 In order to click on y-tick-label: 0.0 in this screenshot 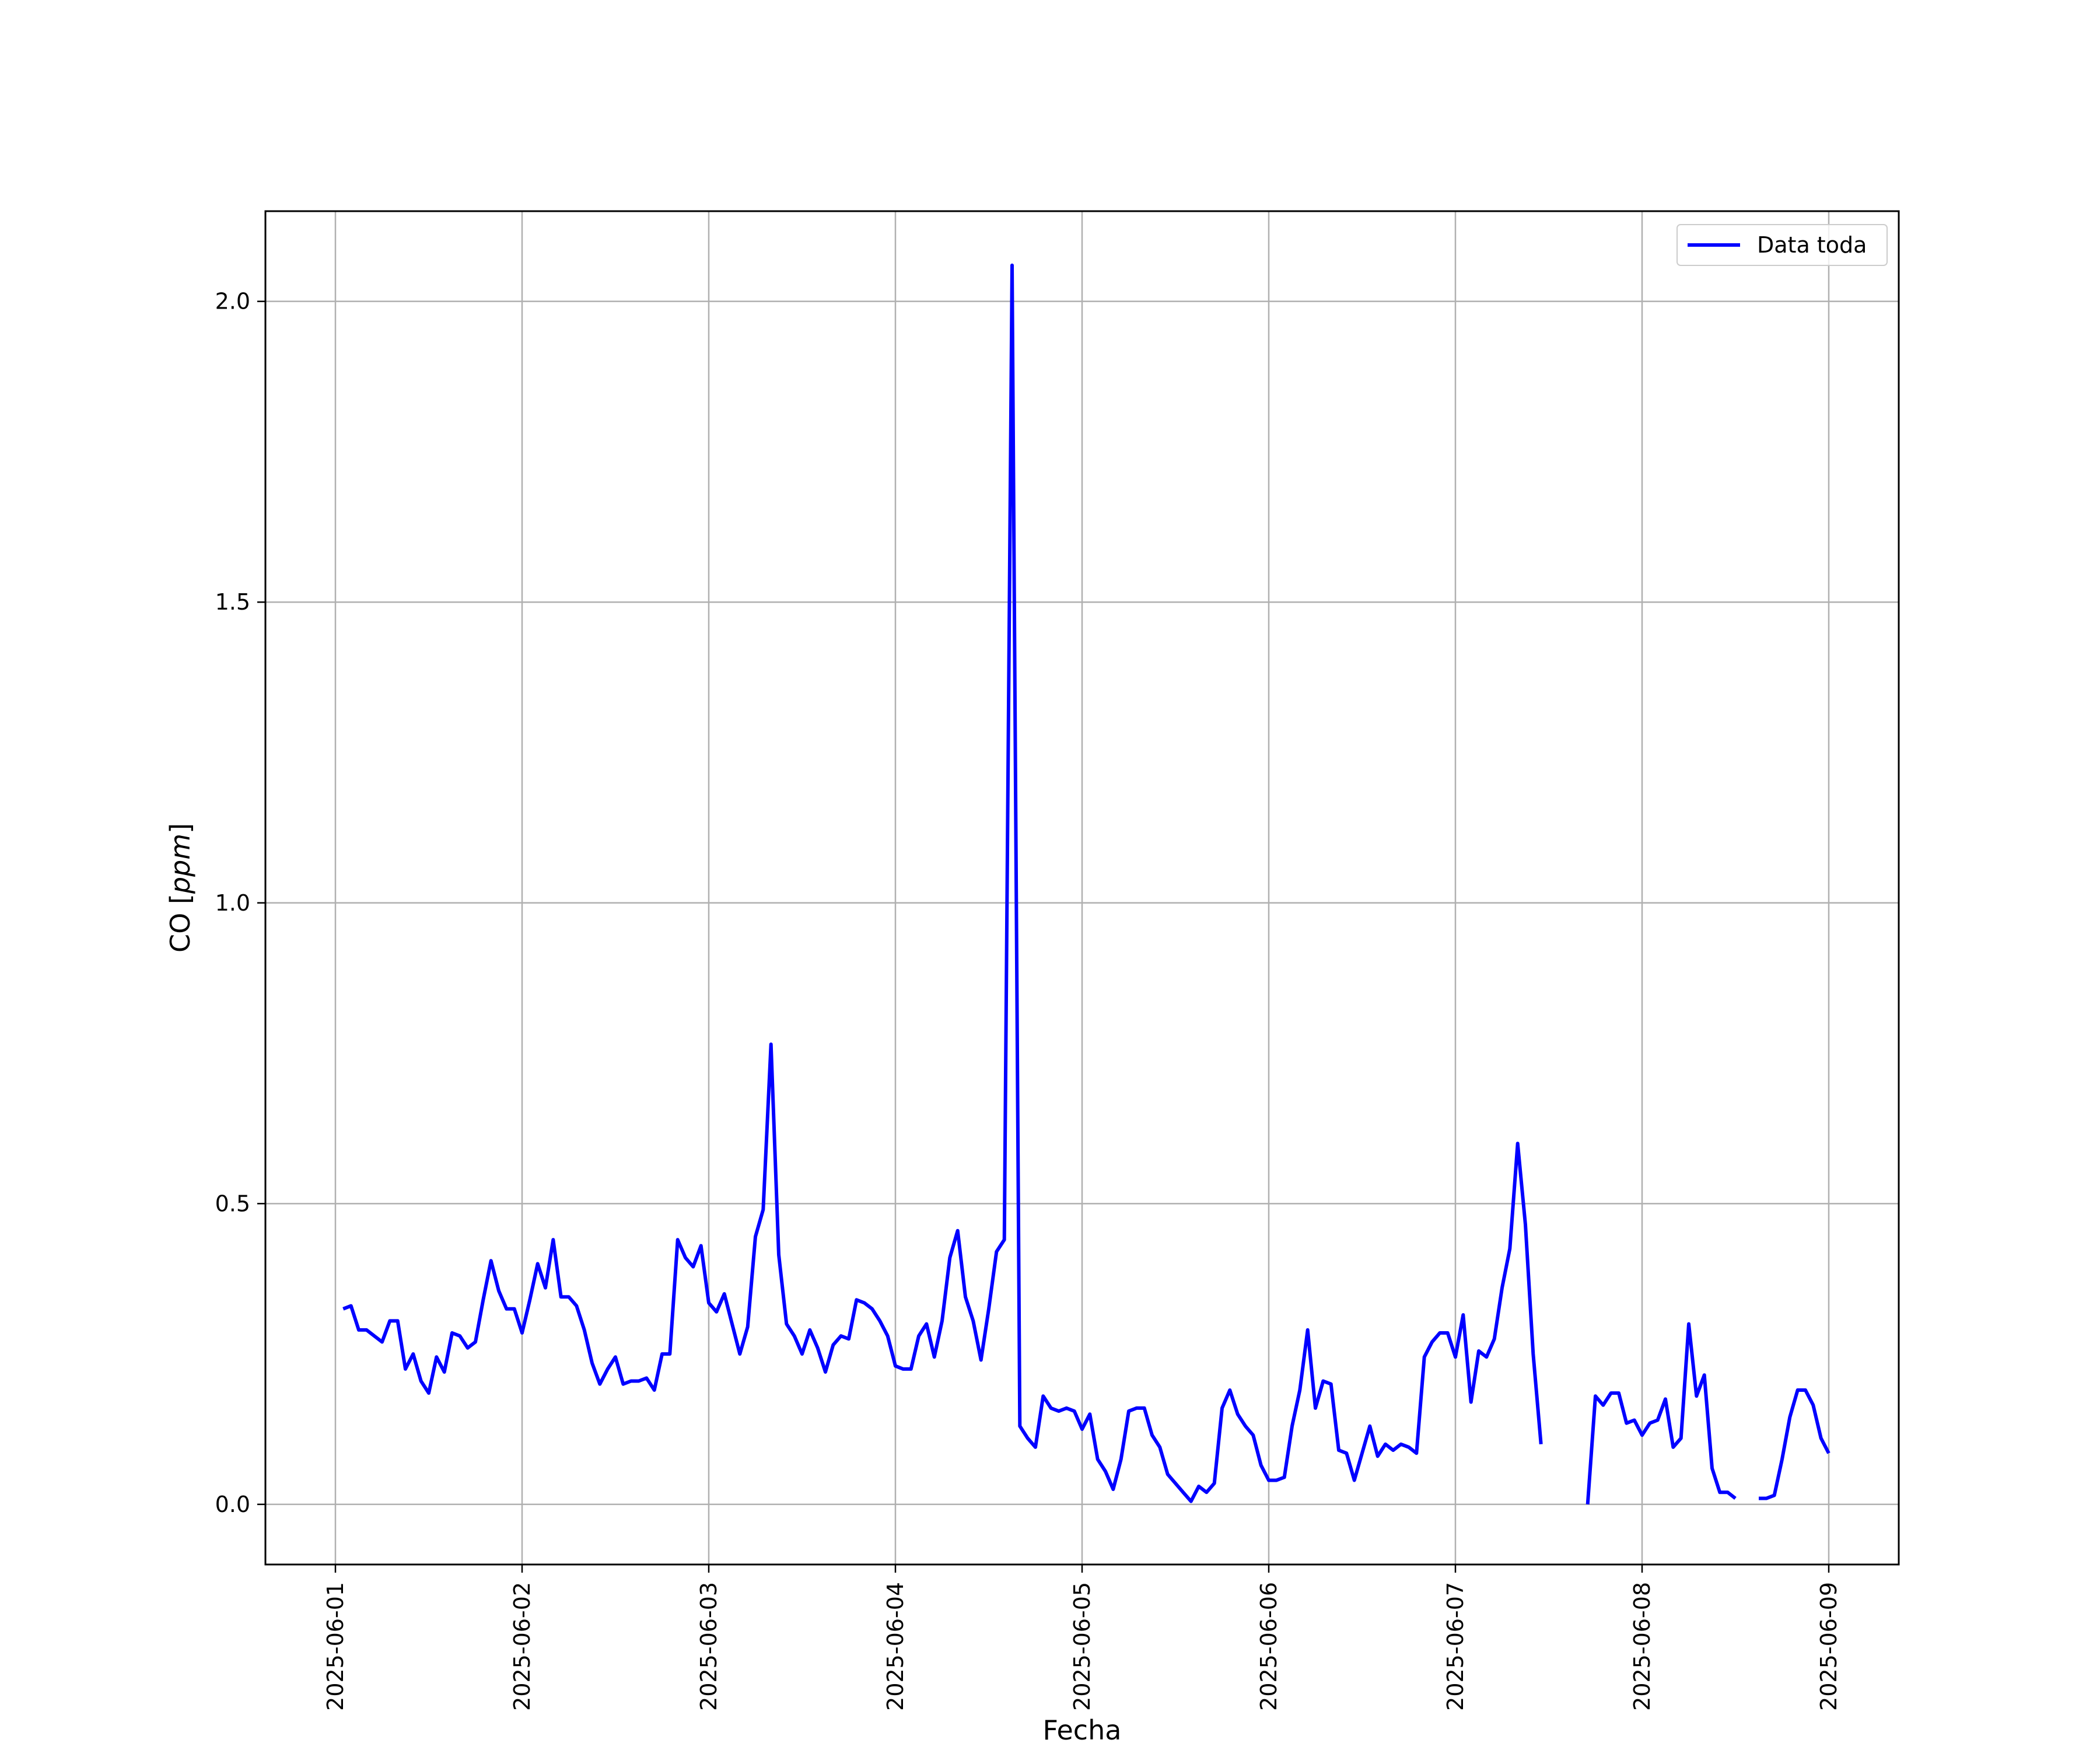, I will do `click(232, 1504)`.